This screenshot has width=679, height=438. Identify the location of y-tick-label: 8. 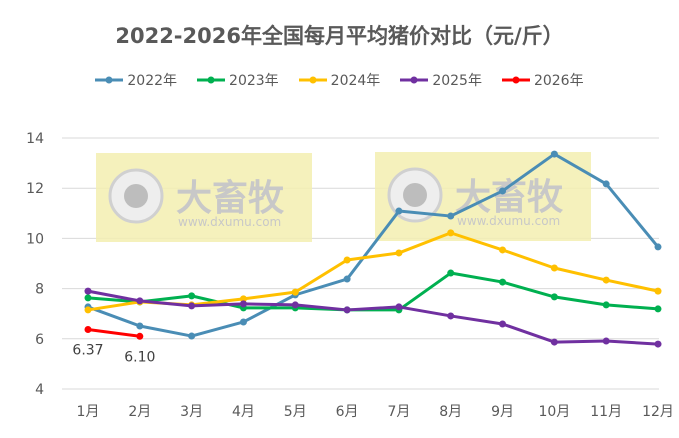
(39, 290).